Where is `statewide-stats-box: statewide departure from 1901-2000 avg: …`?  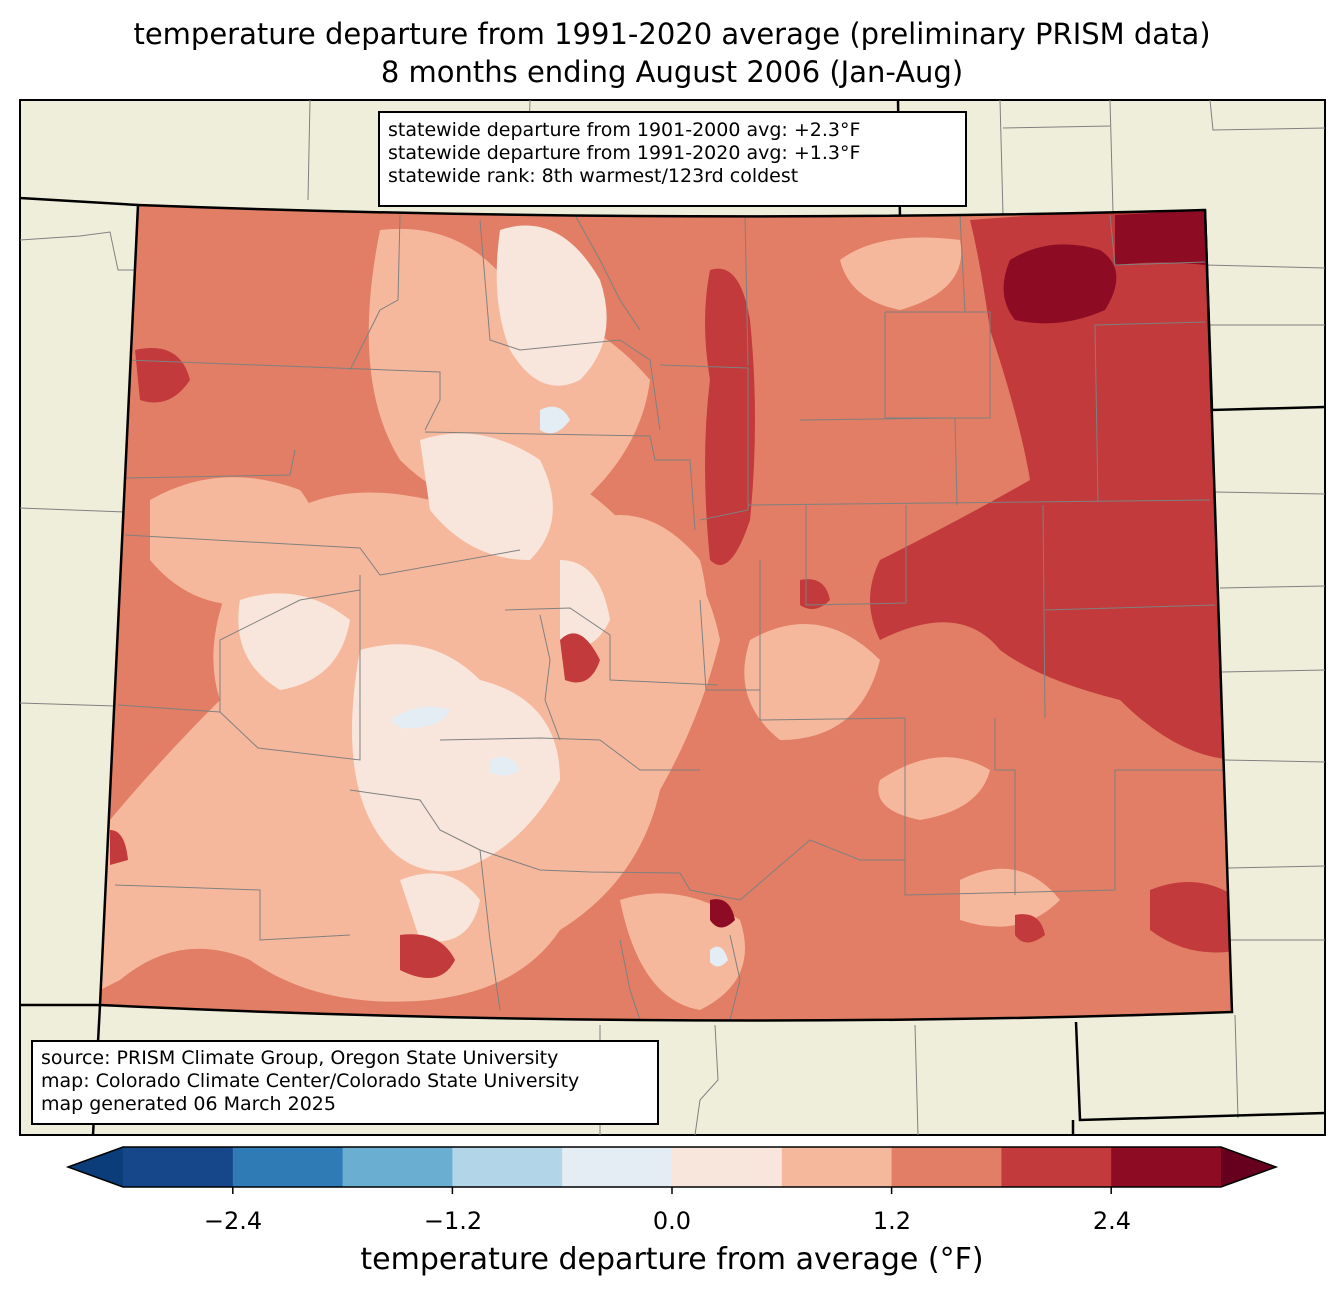
statewide-stats-box: statewide departure from 1901-2000 avg: … is located at coordinates (672, 159).